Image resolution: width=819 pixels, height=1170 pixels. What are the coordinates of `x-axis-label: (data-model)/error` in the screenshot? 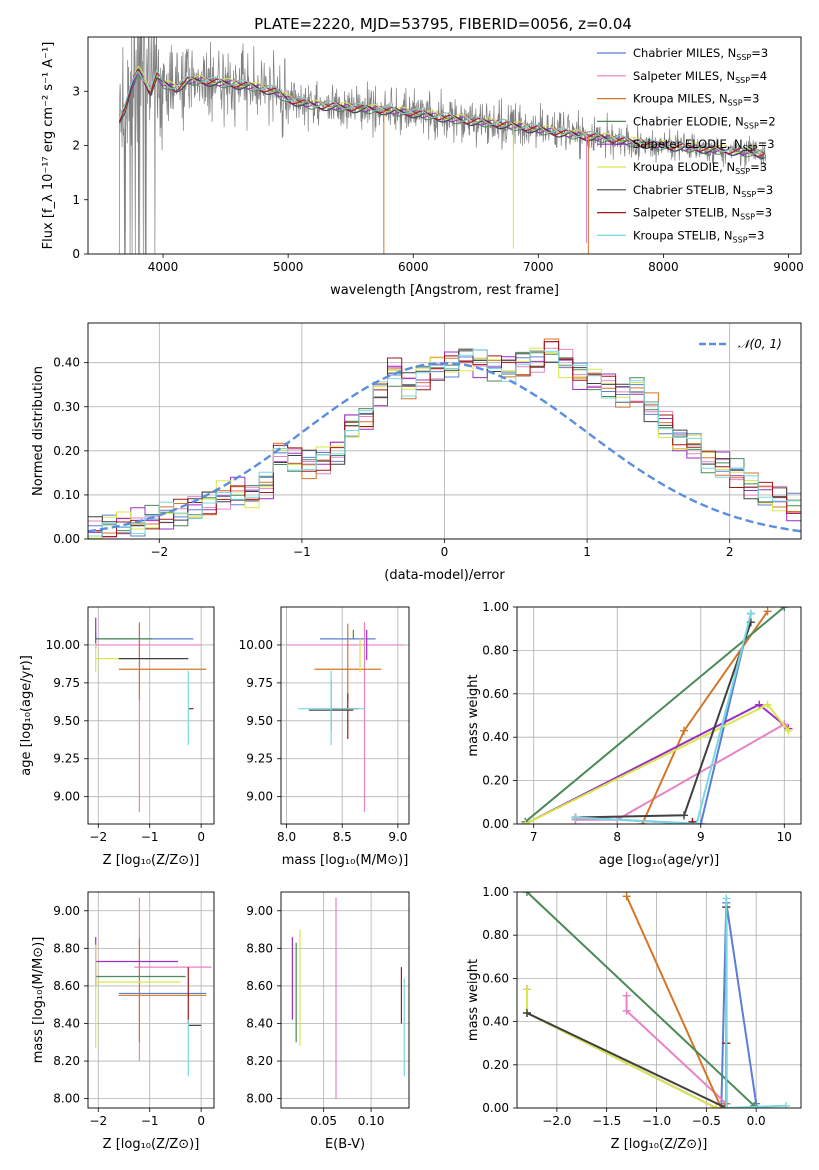 It's located at (444, 575).